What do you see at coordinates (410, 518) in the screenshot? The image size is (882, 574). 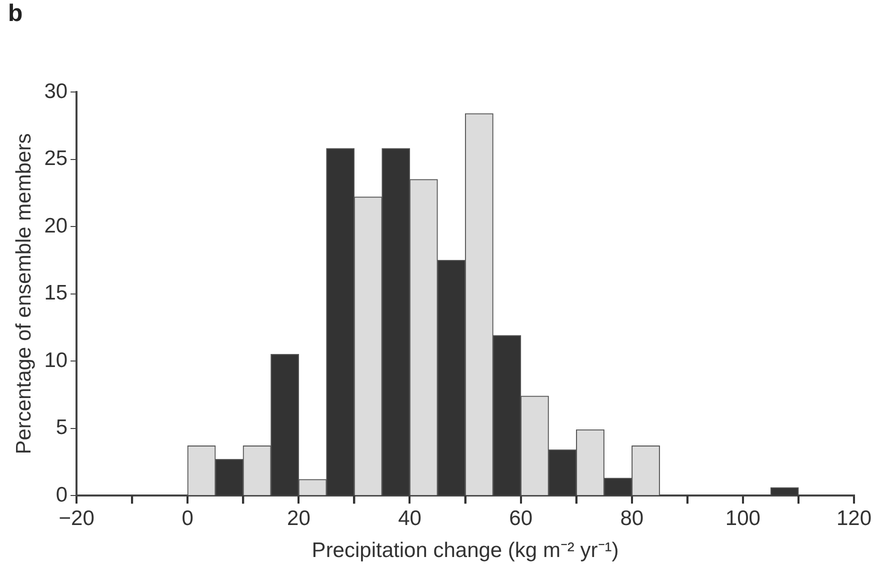 I see `x-tick-label: 40` at bounding box center [410, 518].